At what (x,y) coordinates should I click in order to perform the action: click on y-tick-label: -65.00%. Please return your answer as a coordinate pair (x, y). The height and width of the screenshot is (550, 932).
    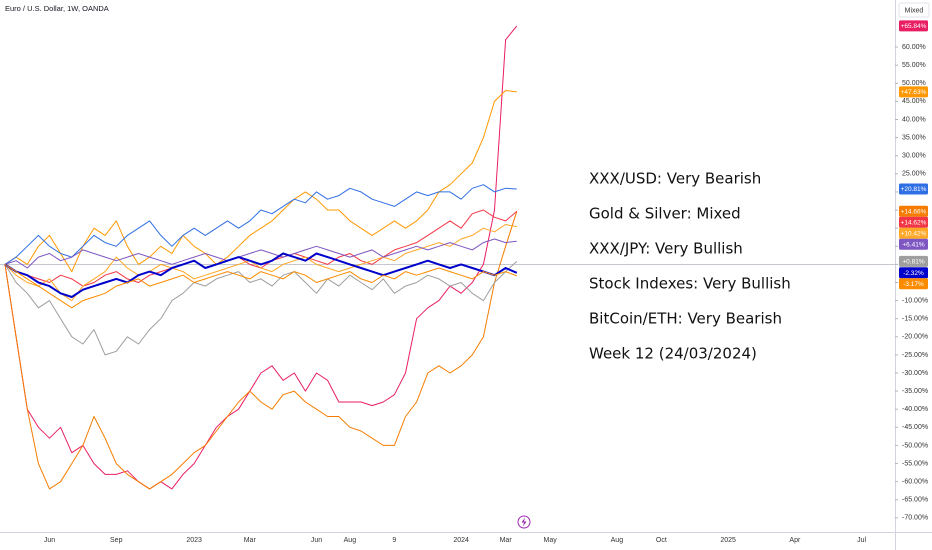
    Looking at the image, I should click on (915, 500).